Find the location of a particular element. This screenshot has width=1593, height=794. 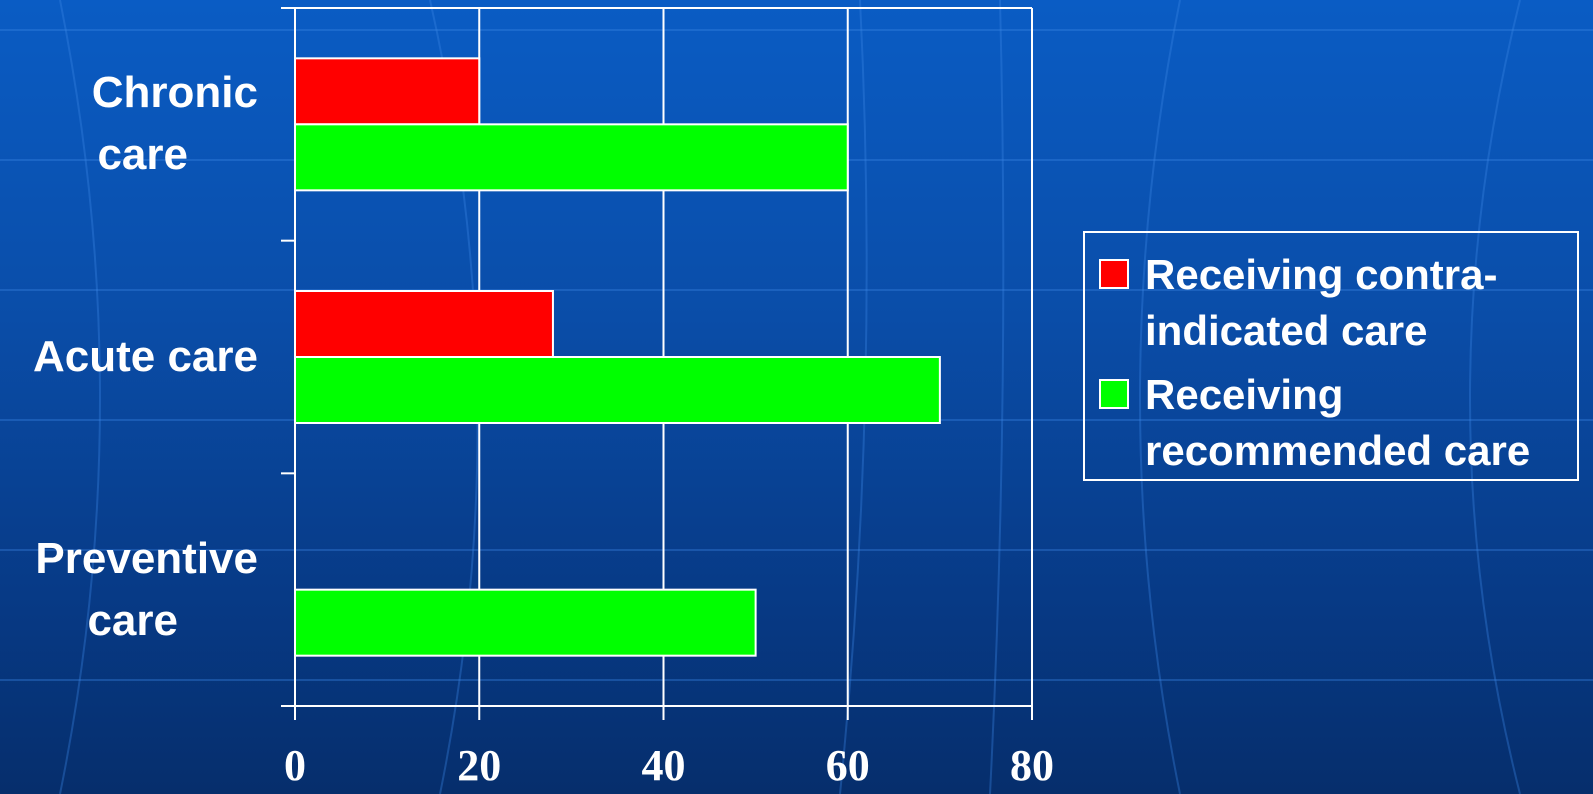

x-tick-label: 60 is located at coordinates (847, 765).